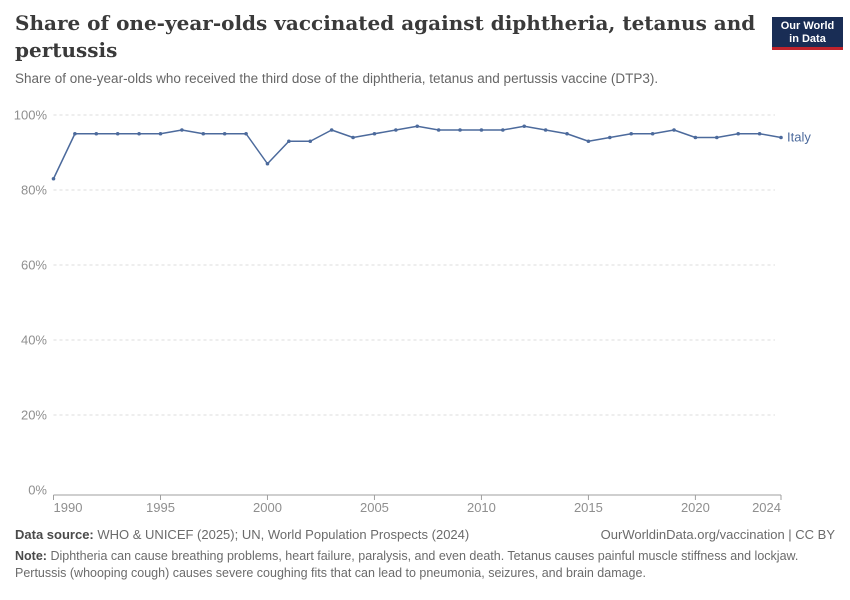  What do you see at coordinates (799, 137) in the screenshot?
I see `series-label-italy: Italy` at bounding box center [799, 137].